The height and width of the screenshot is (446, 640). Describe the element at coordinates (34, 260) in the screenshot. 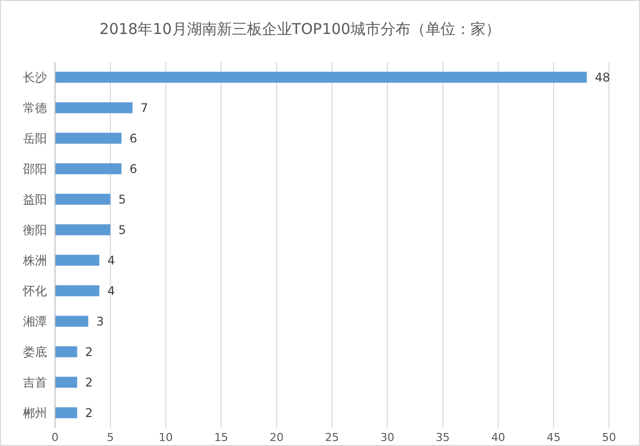

I see `y-tick-label: 株洲` at that location.